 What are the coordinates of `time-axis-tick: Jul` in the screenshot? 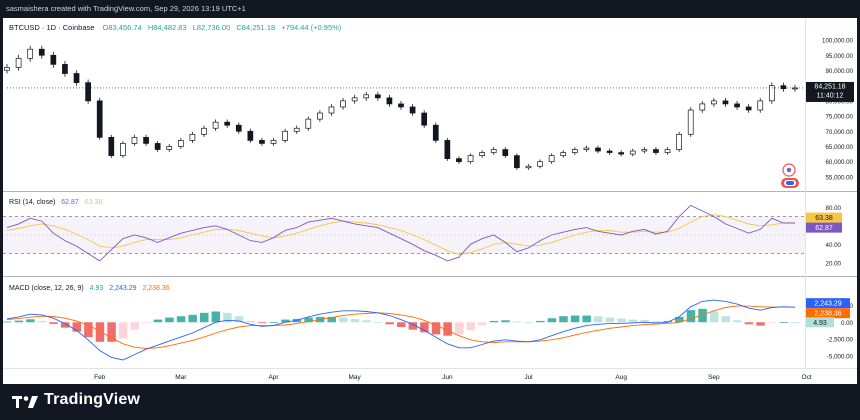 It's located at (528, 377).